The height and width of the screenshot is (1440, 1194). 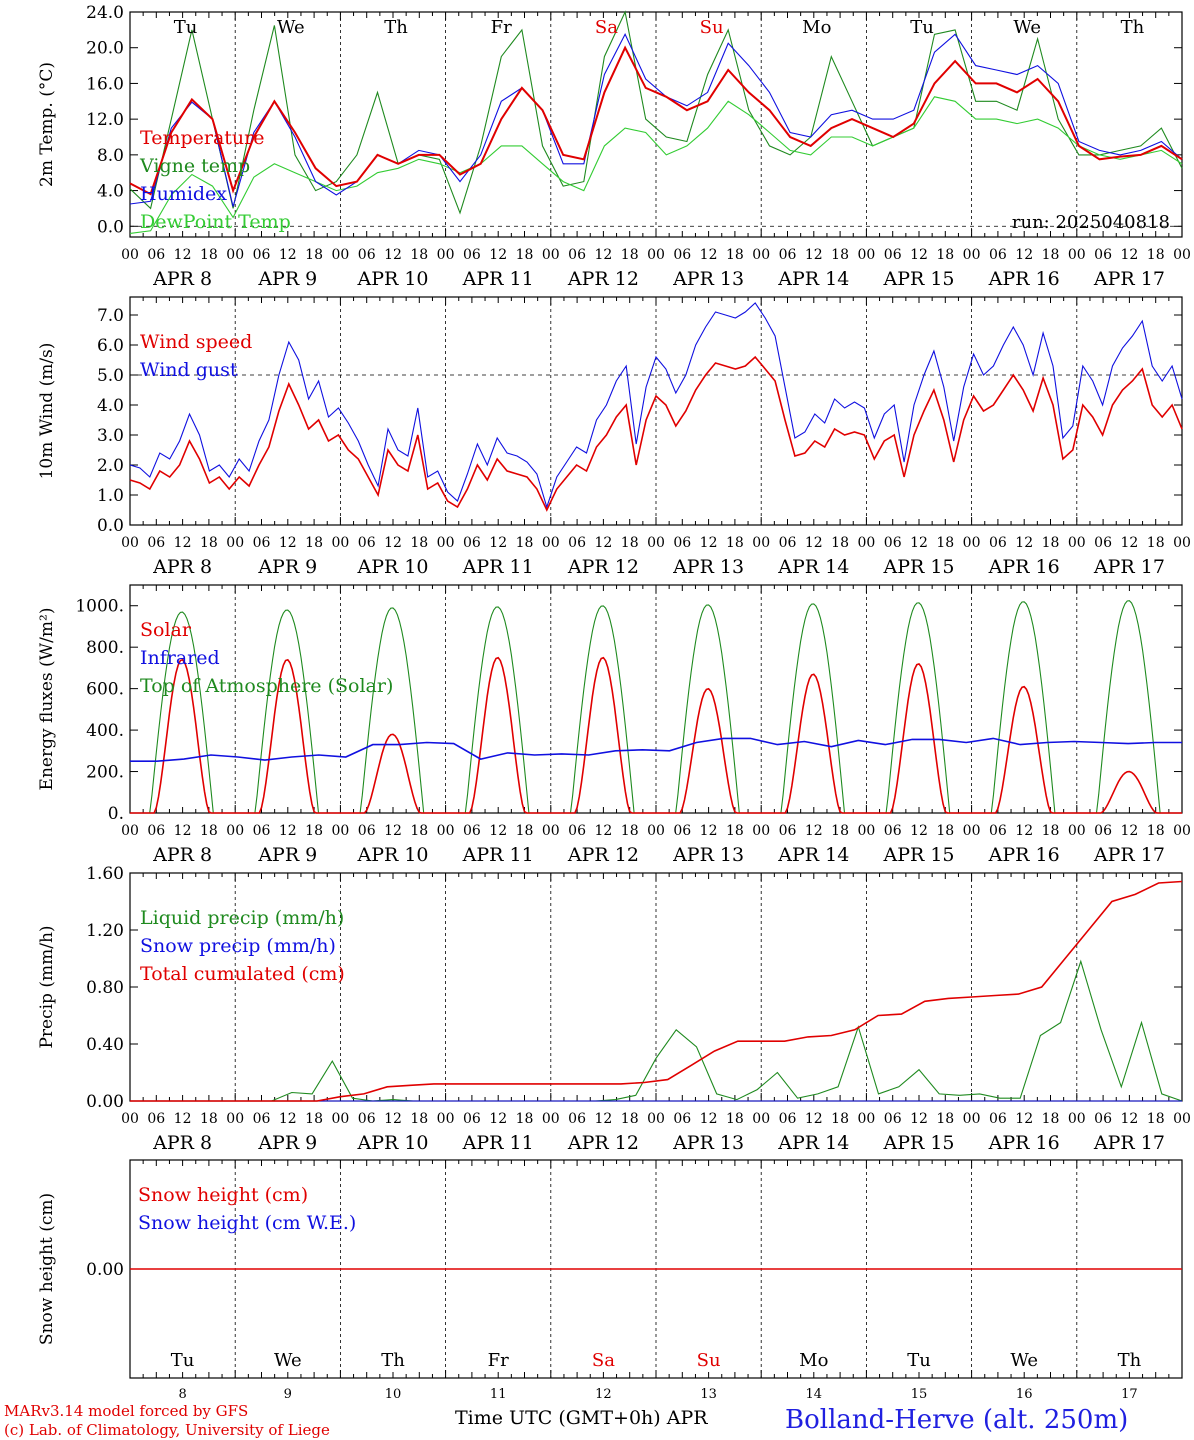 I want to click on y-tick-label: 0.0, so click(x=110, y=227).